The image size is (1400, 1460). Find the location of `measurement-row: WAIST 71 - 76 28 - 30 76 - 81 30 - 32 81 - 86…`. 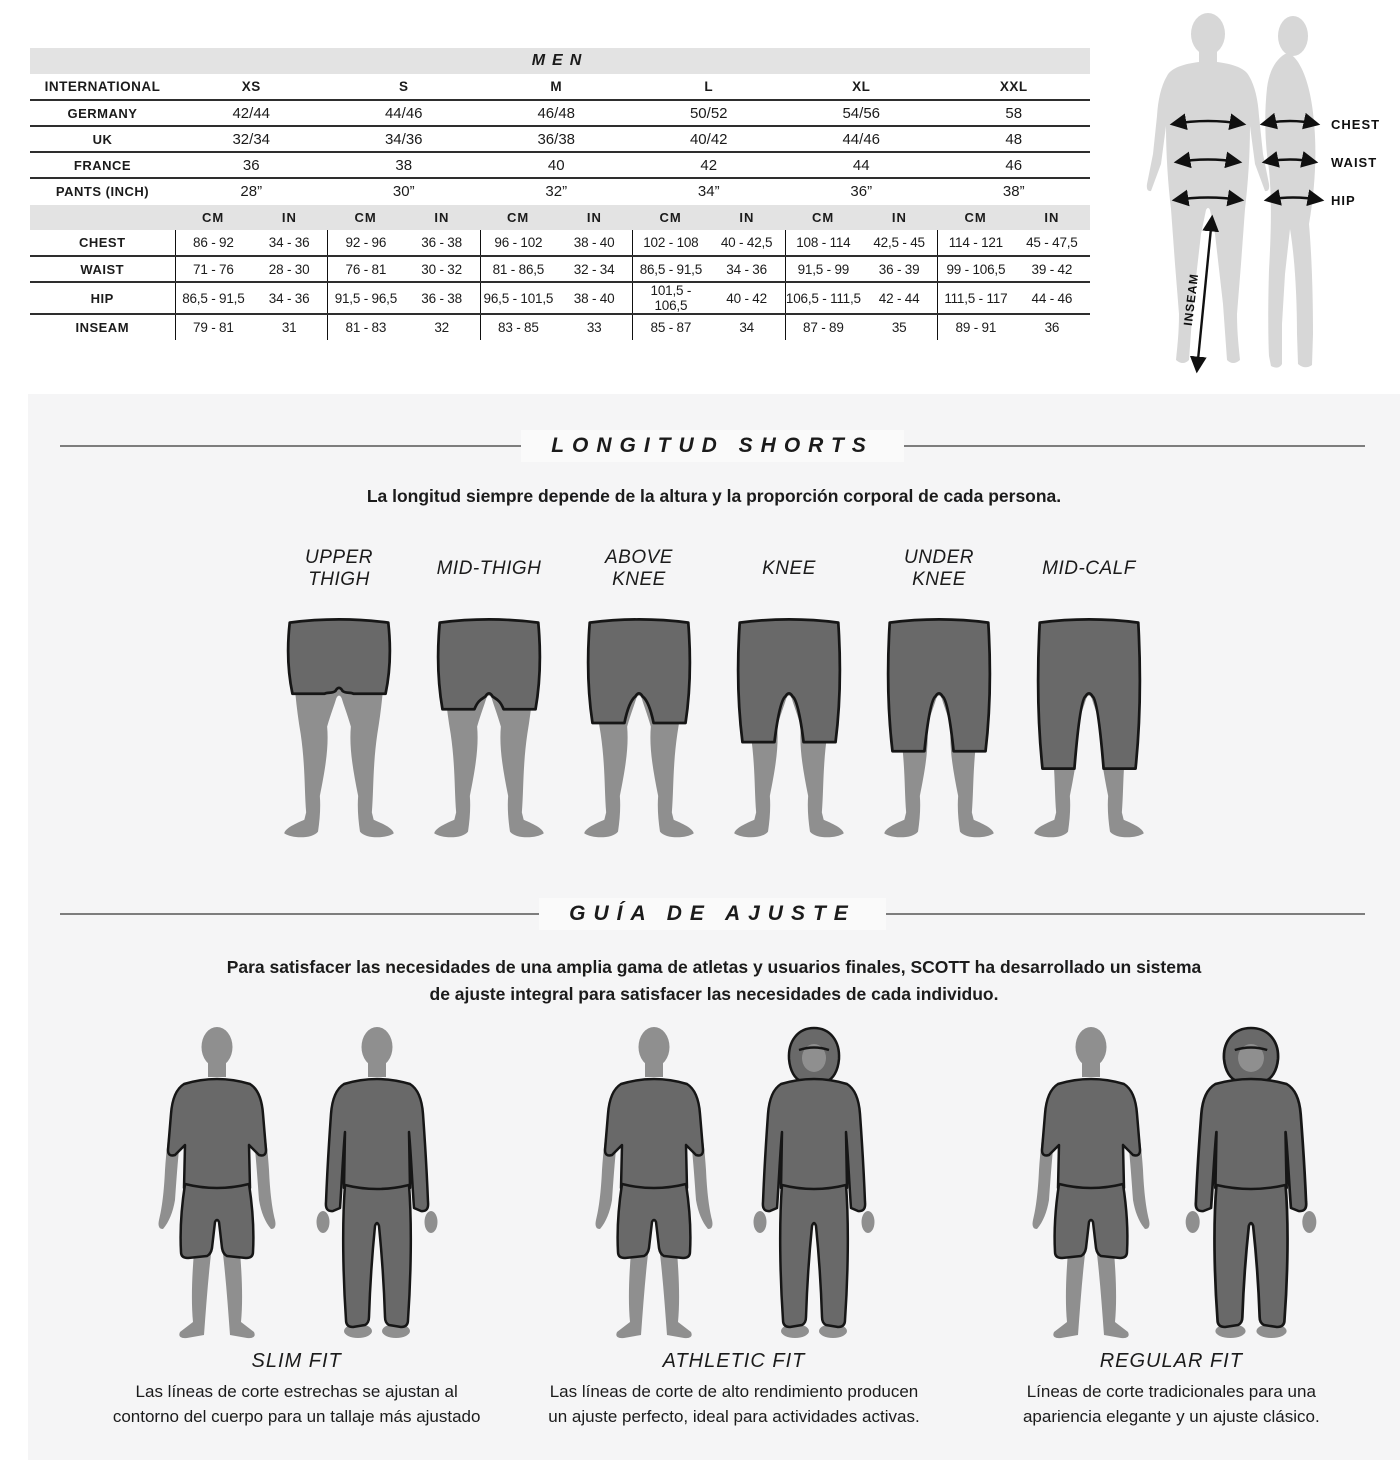

measurement-row: WAIST 71 - 76 28 - 30 76 - 81 30 - 32 81 - 86… is located at coordinates (560, 269).